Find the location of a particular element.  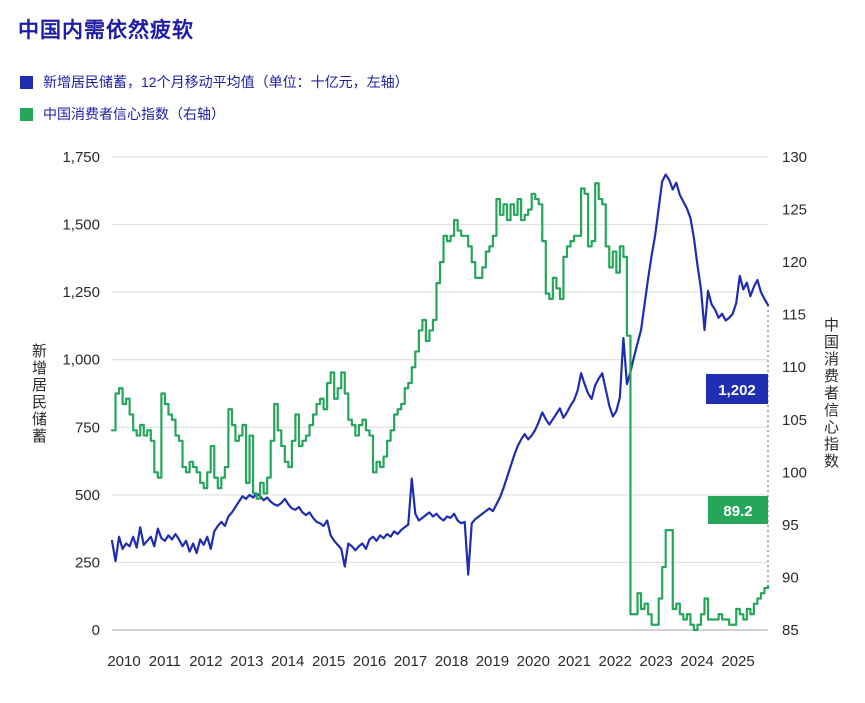

x-axis-tick-label: 2020 is located at coordinates (533, 661).